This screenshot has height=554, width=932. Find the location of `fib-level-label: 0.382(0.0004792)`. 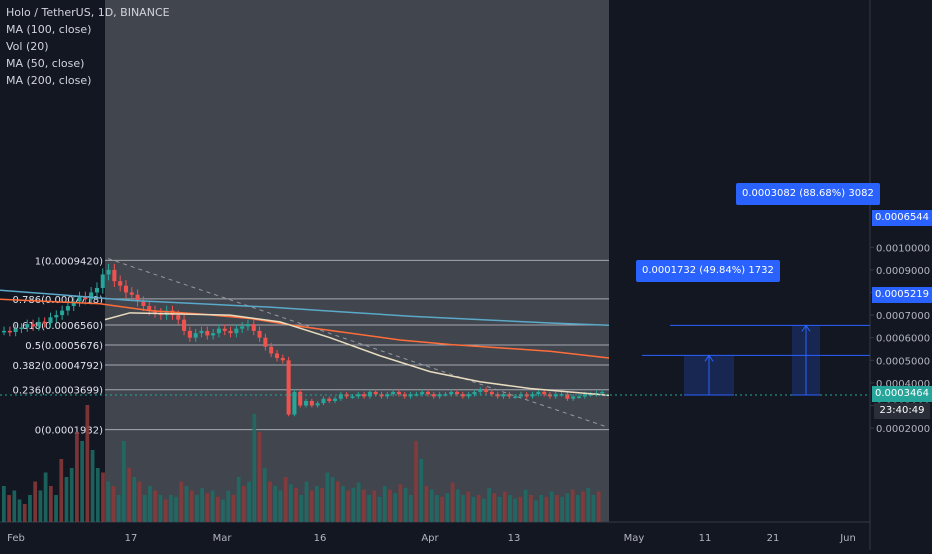

fib-level-label: 0.382(0.0004792) is located at coordinates (57, 366).